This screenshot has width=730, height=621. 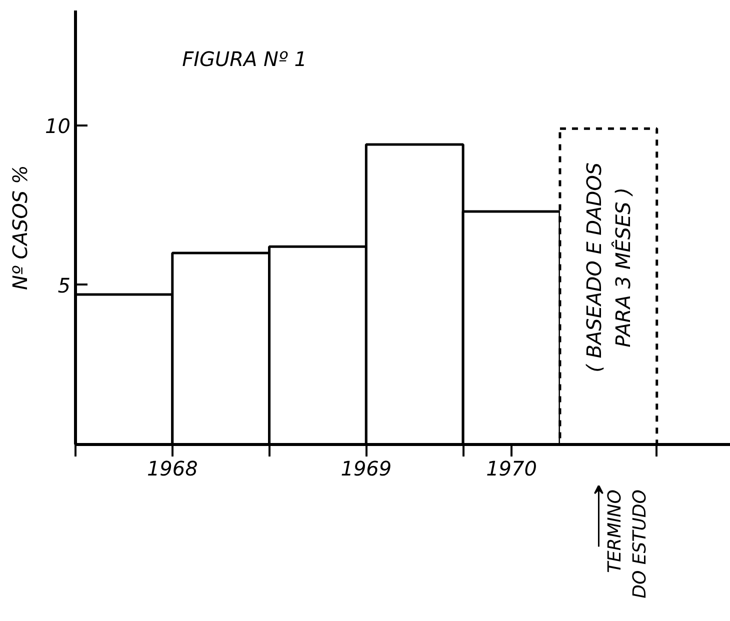 I want to click on y-tick-label: 10, so click(x=58, y=126).